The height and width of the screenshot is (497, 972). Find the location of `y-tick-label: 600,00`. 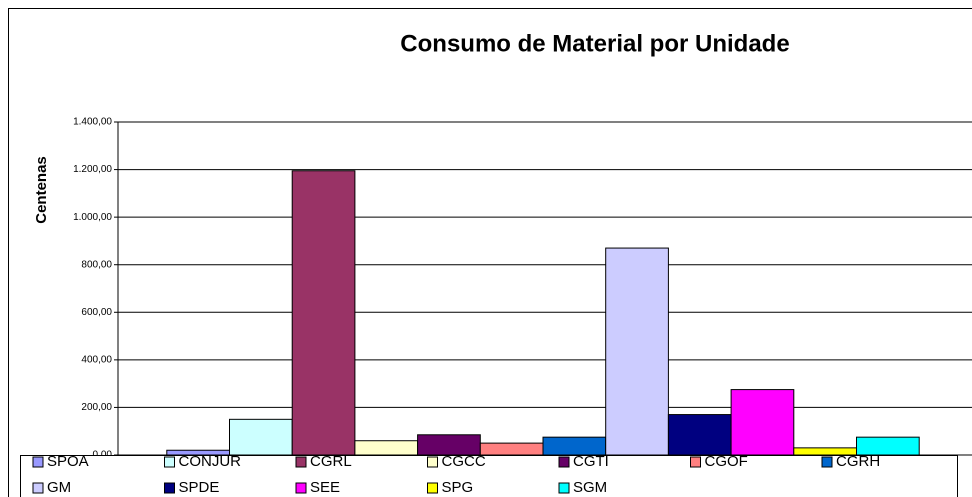

y-tick-label: 600,00 is located at coordinates (96, 312).